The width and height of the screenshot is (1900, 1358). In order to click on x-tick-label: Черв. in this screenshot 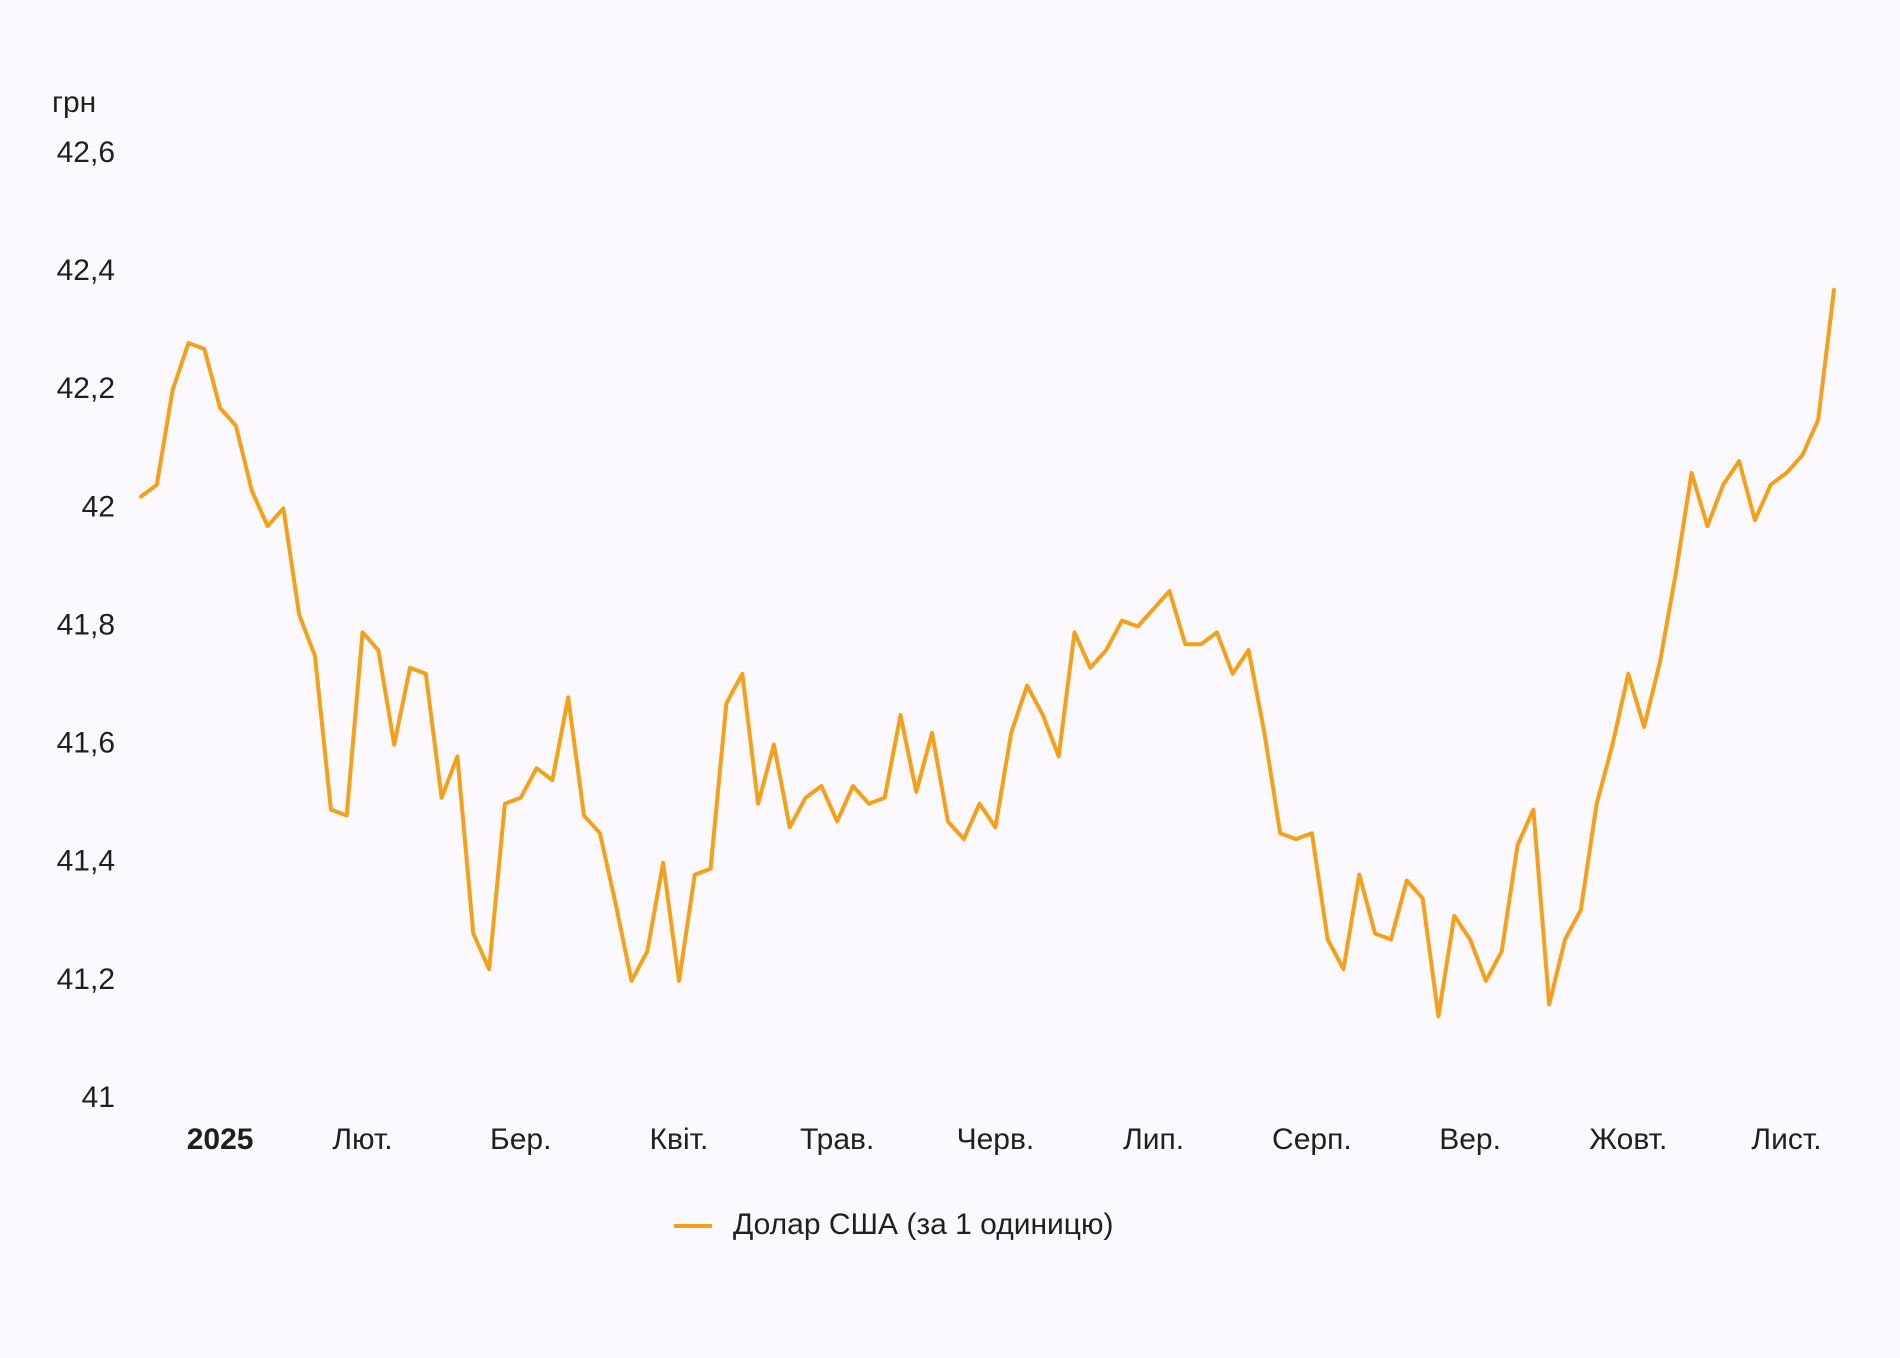, I will do `click(996, 1139)`.